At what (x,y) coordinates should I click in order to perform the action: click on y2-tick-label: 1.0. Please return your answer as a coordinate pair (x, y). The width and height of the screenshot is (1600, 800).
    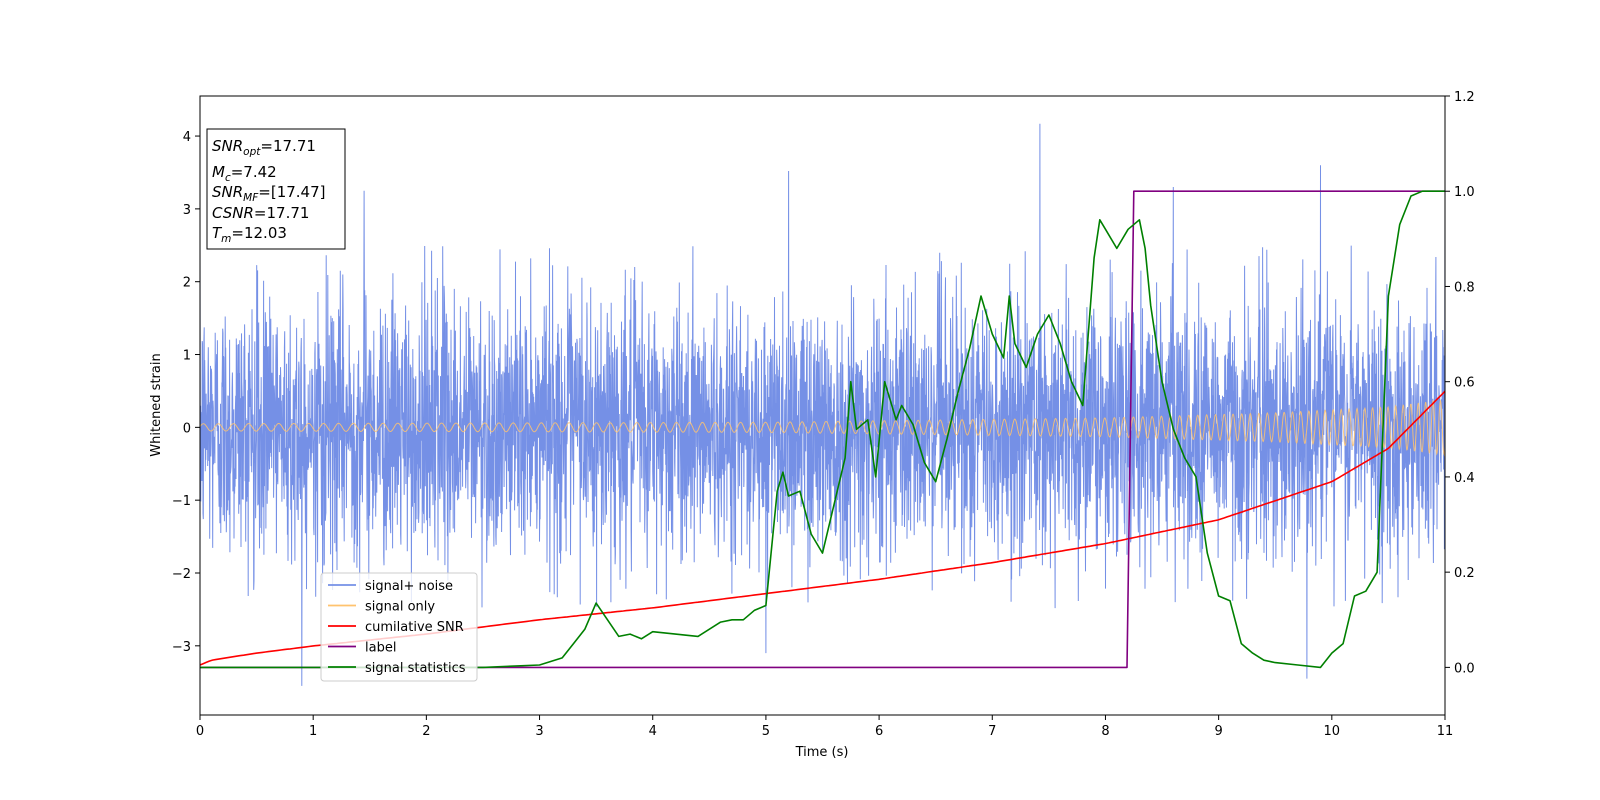
    Looking at the image, I should click on (1464, 192).